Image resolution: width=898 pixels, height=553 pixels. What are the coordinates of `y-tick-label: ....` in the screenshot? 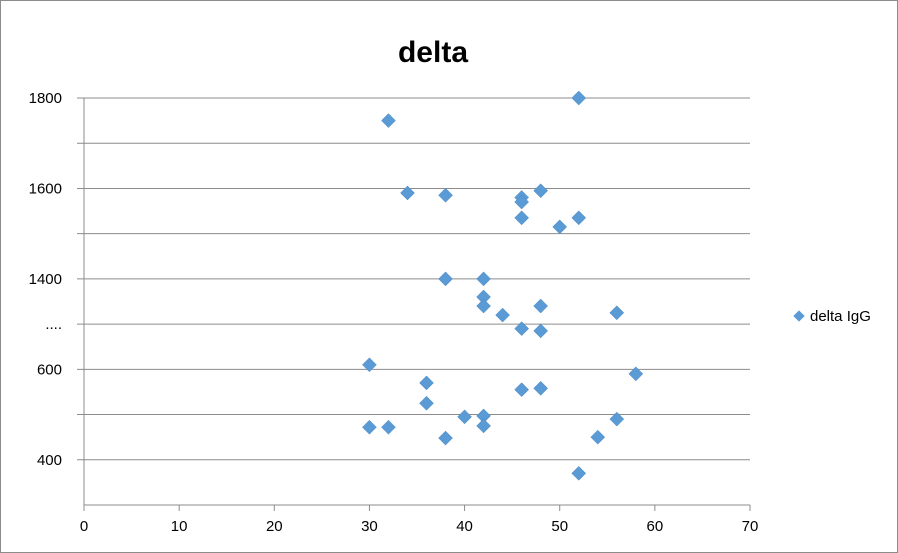 It's located at (53, 324).